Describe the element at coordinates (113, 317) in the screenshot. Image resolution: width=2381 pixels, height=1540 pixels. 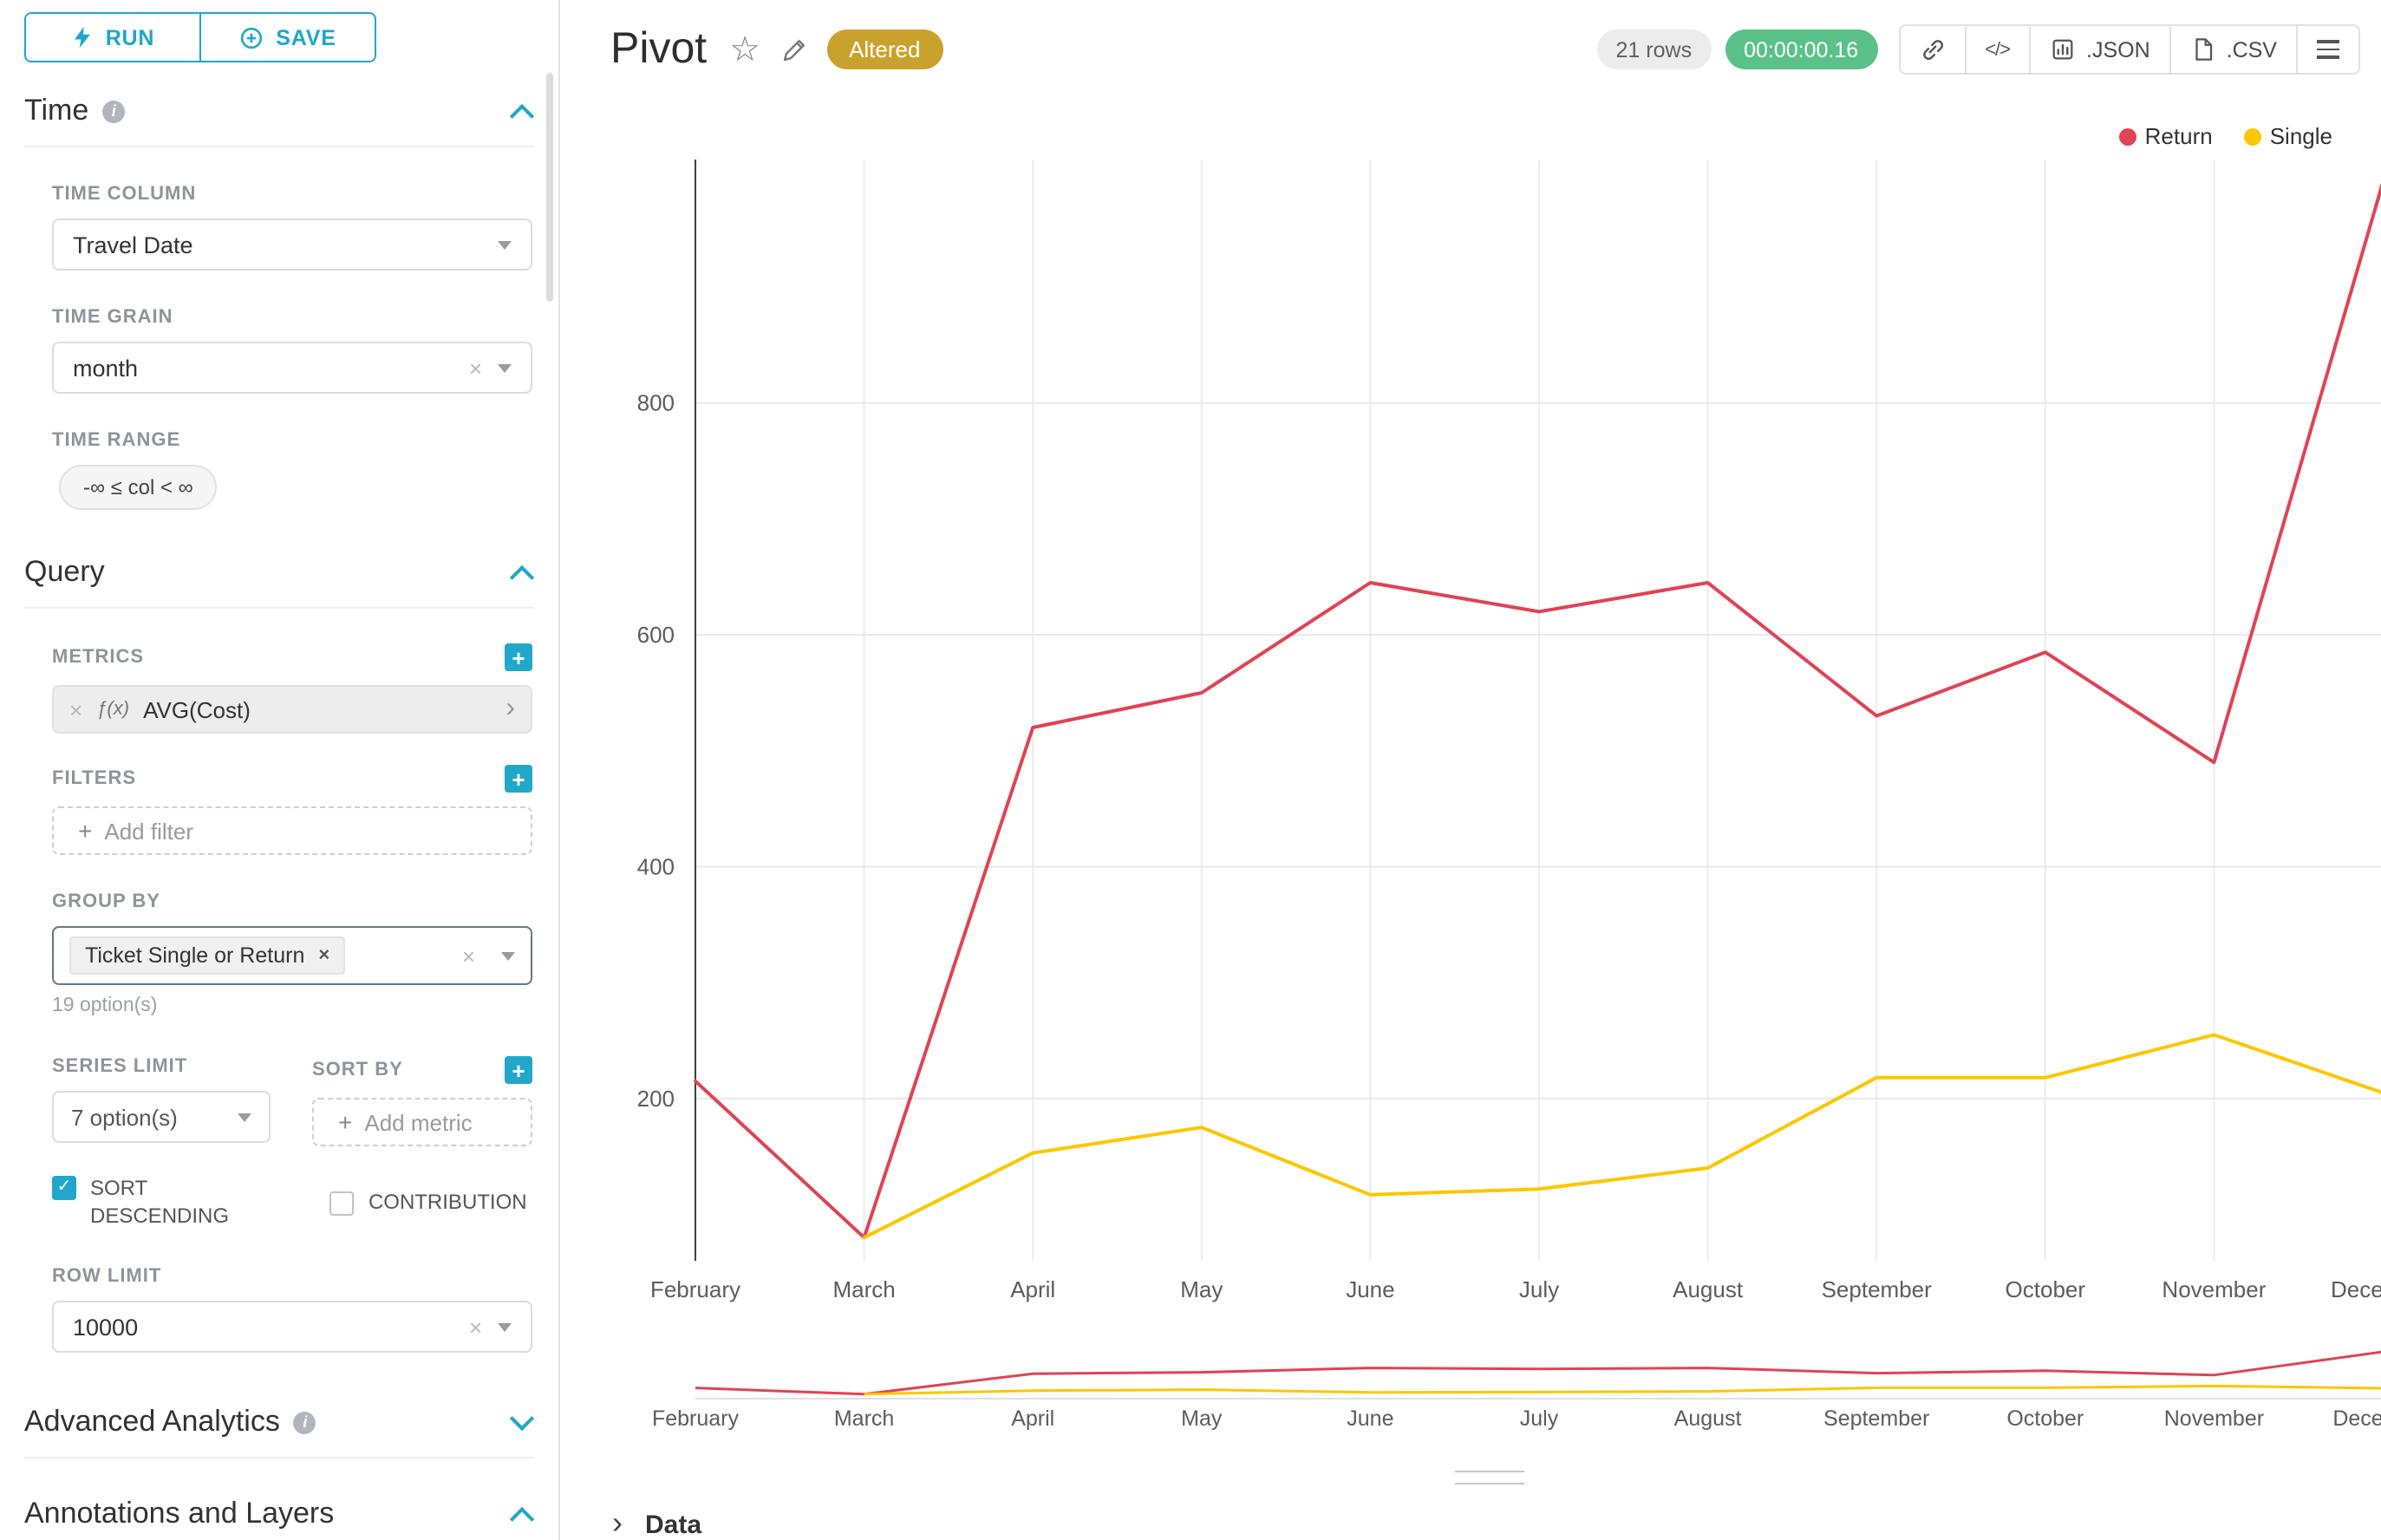
I see `time-grain-label: TIME GRAIN` at that location.